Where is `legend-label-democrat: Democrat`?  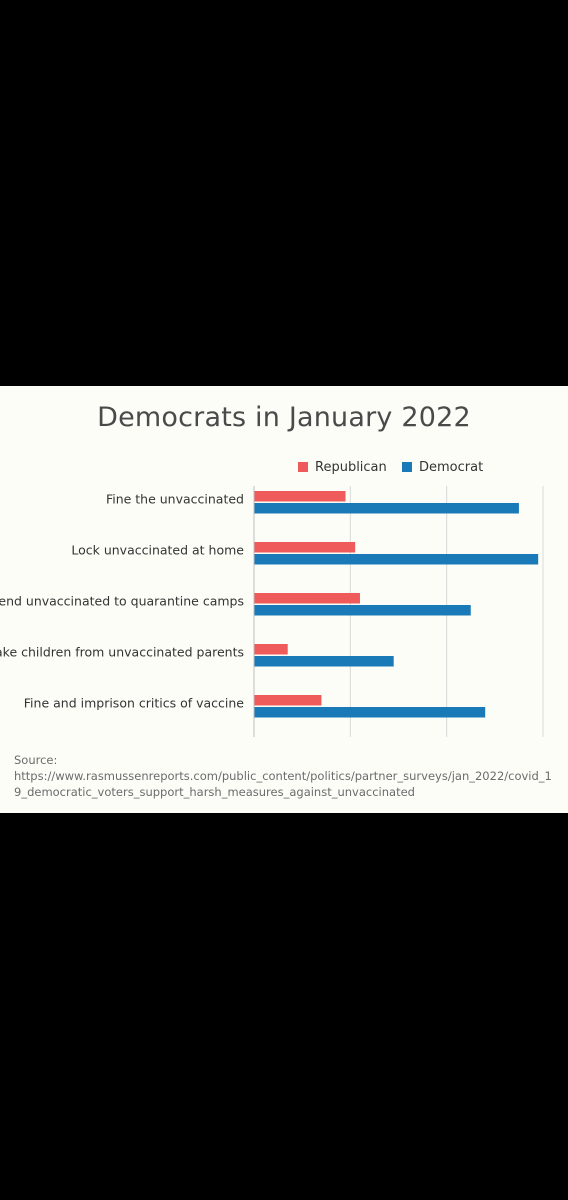
legend-label-democrat: Democrat is located at coordinates (451, 467).